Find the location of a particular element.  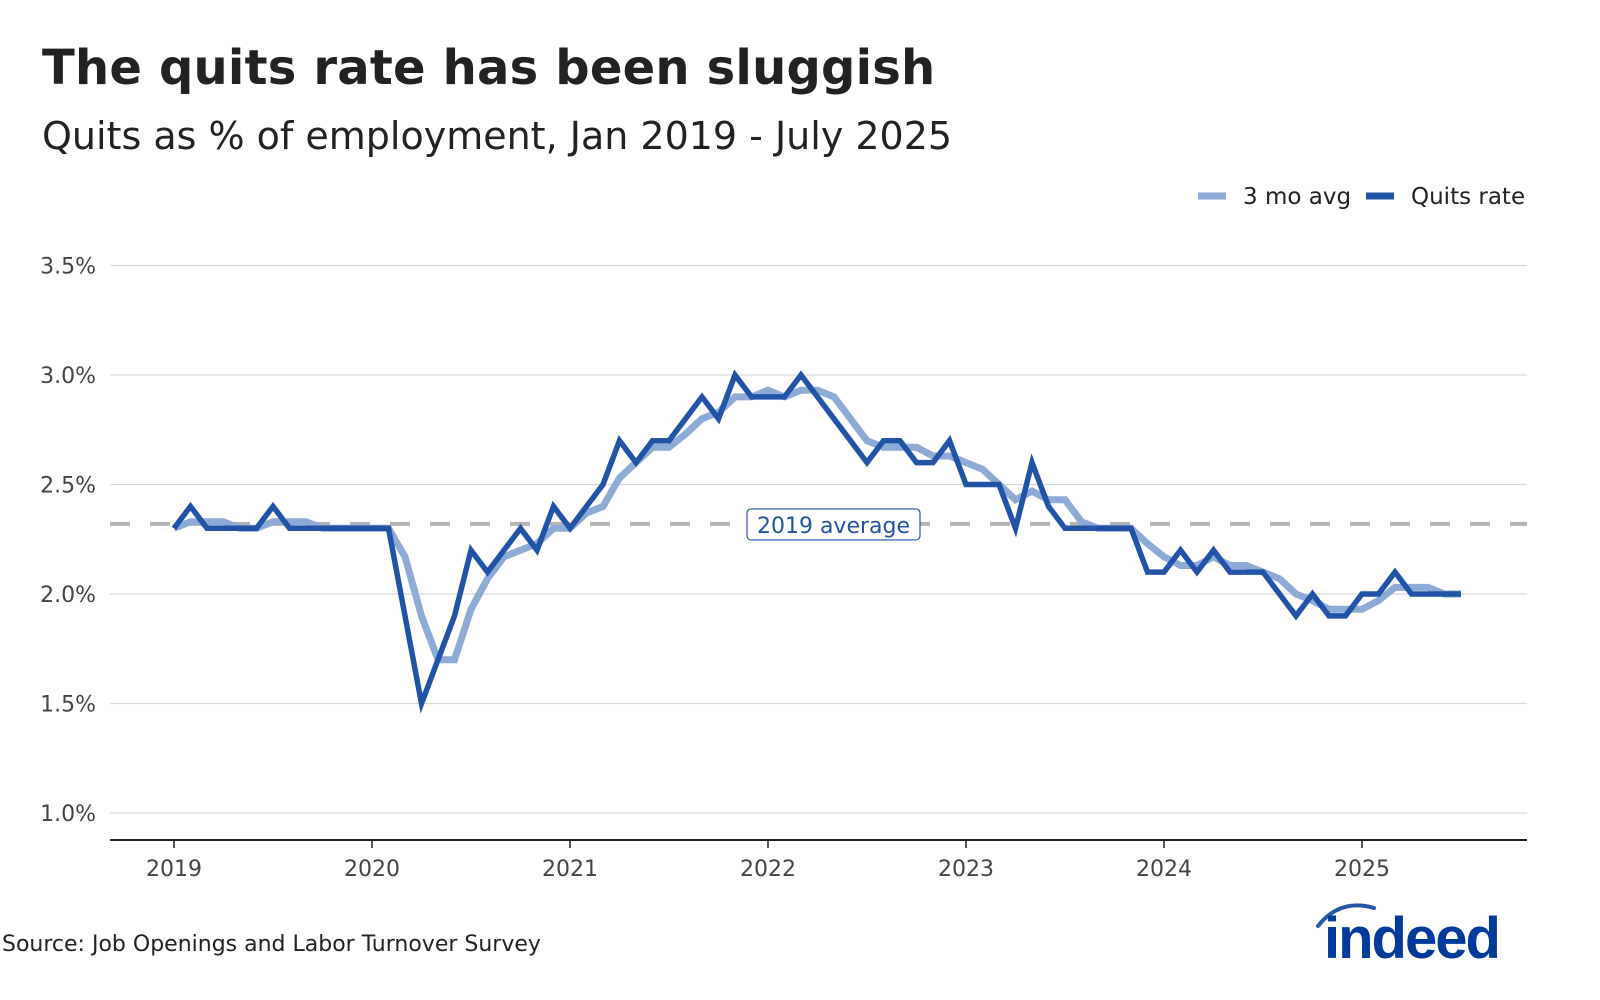

x-tick-label: 2021 is located at coordinates (570, 869).